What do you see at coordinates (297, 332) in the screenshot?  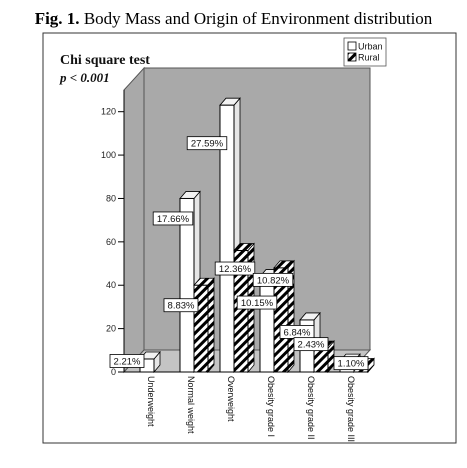 I see `data-label-obesity-grade-ii-urban: 6.84%` at bounding box center [297, 332].